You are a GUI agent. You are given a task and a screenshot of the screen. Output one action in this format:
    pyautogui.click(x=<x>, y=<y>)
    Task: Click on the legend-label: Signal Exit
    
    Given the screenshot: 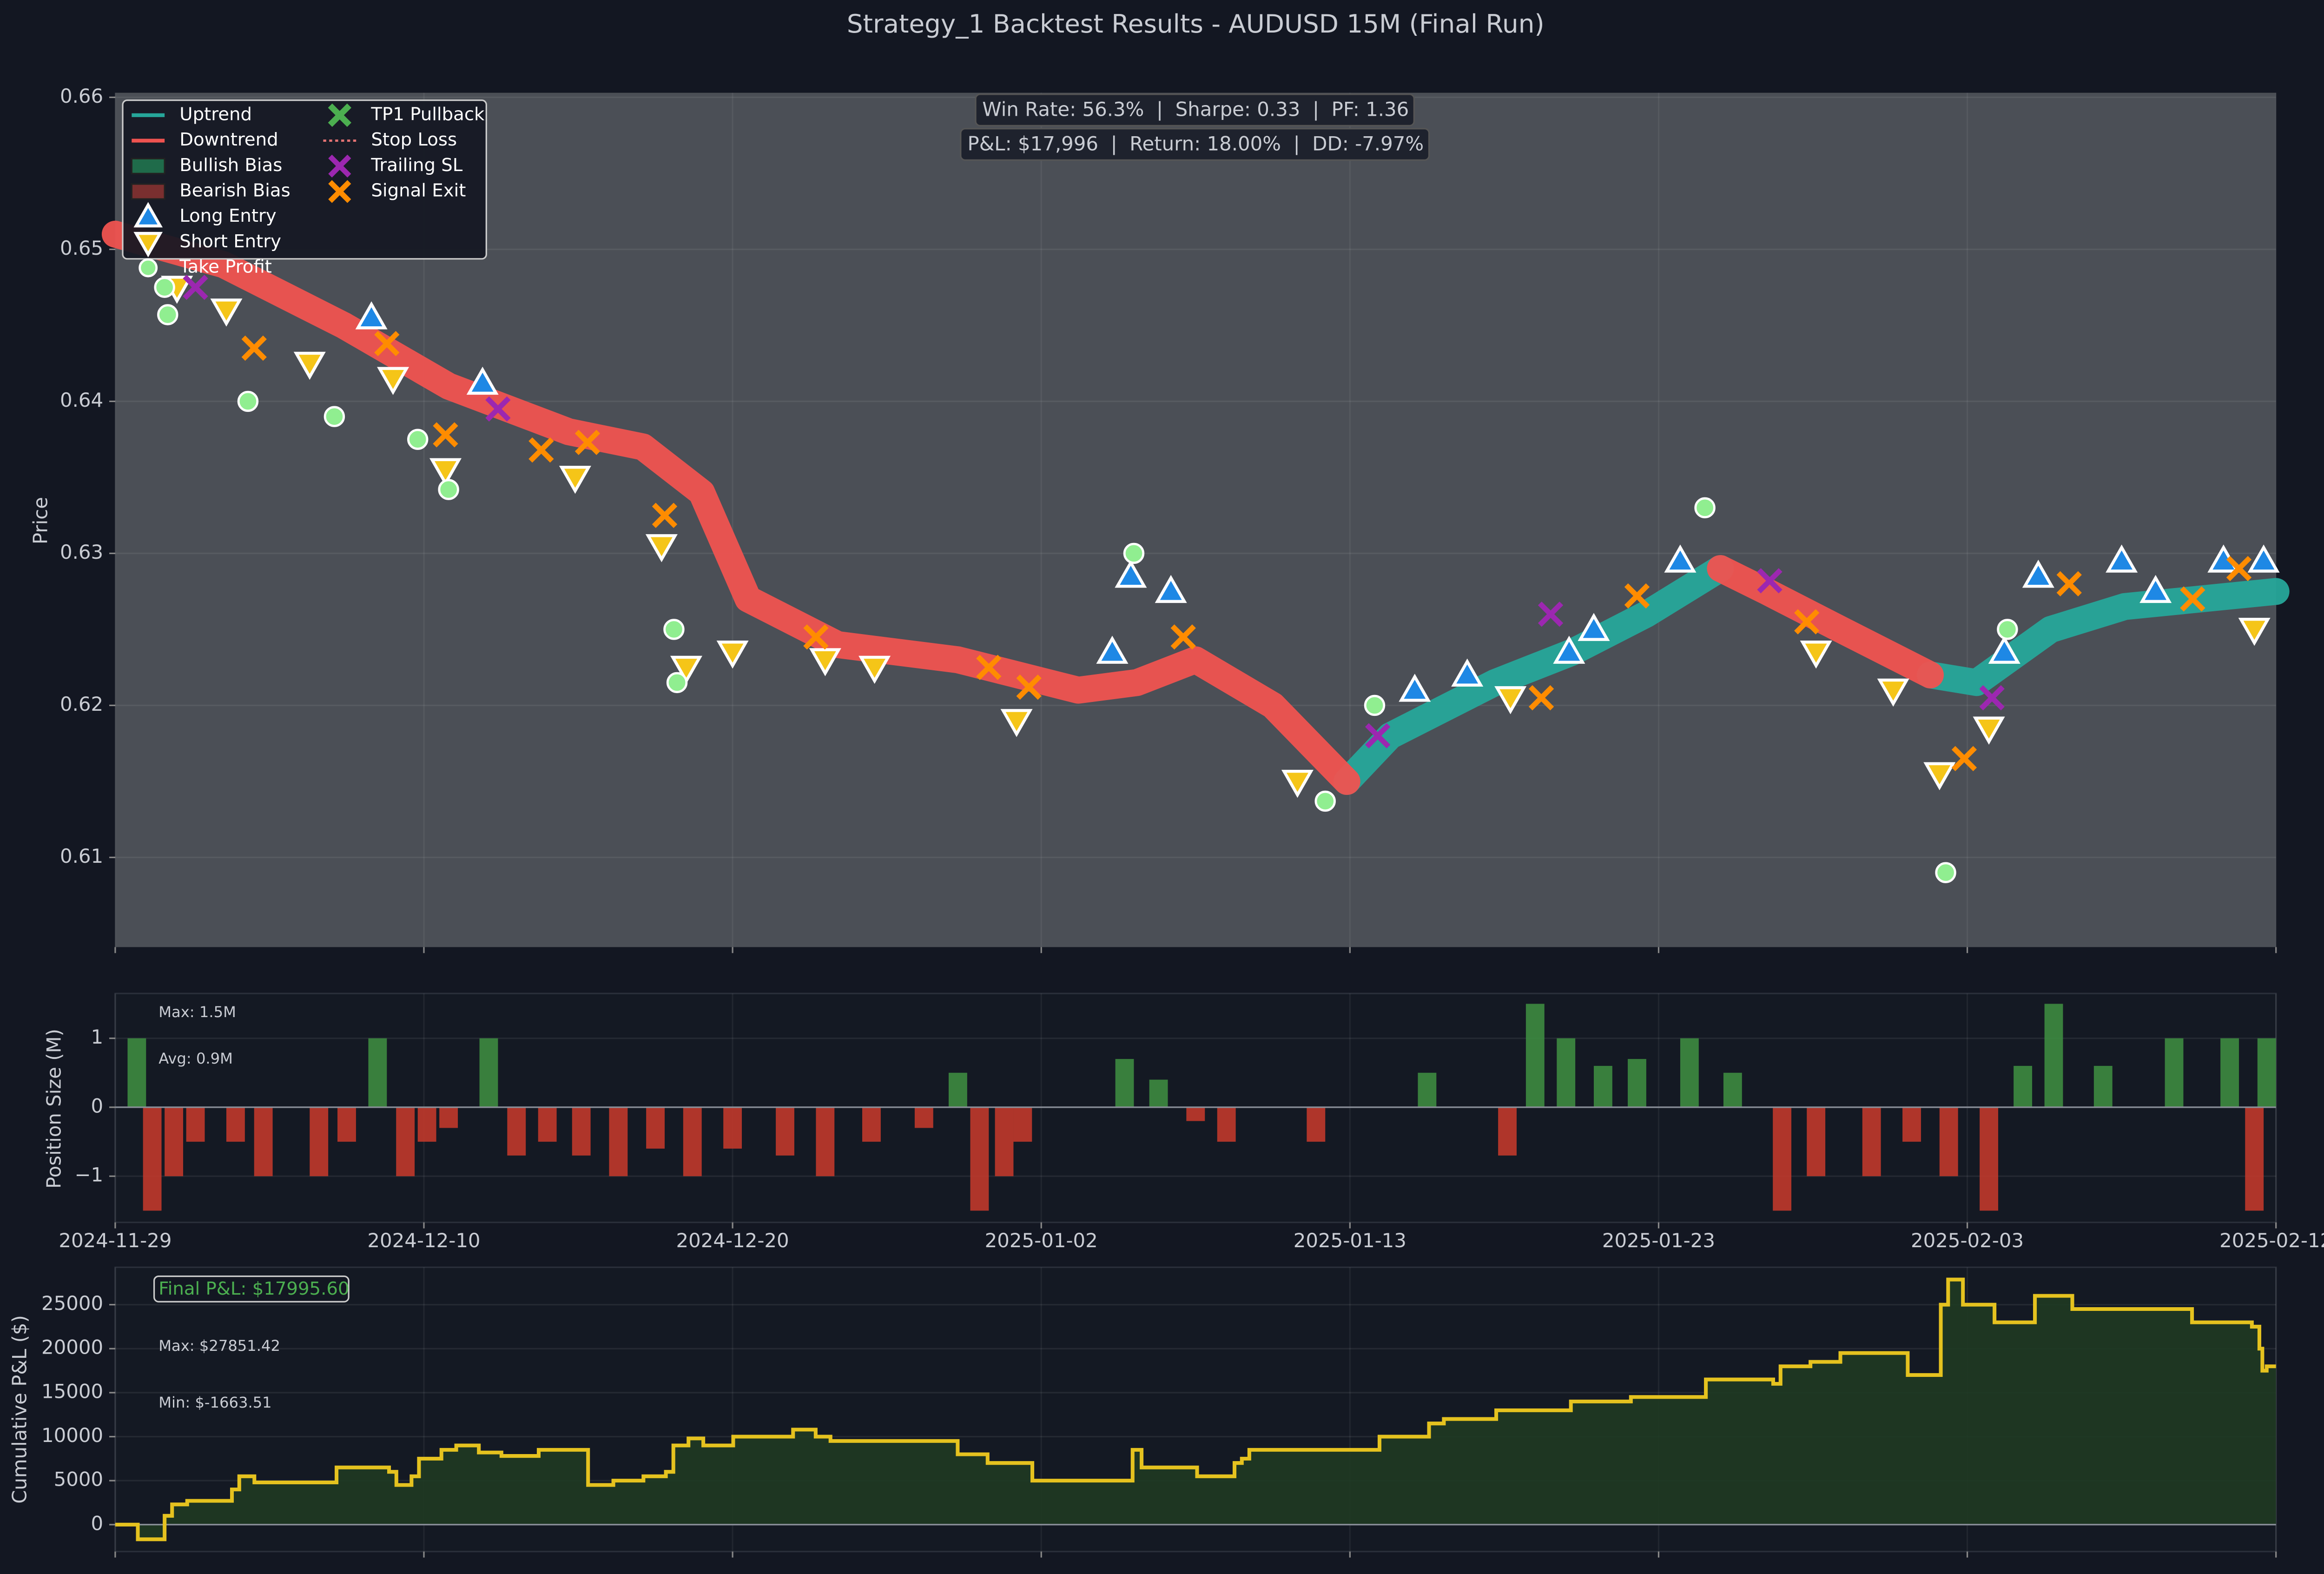 What is the action you would take?
    pyautogui.click(x=418, y=190)
    